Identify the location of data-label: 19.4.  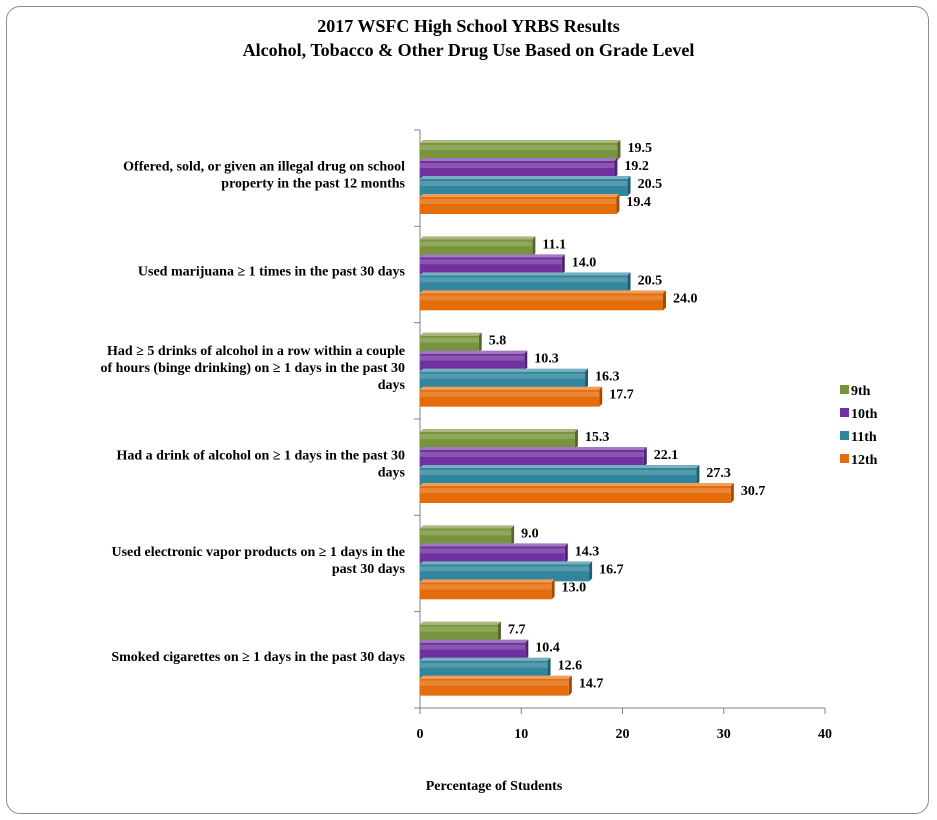
(638, 202).